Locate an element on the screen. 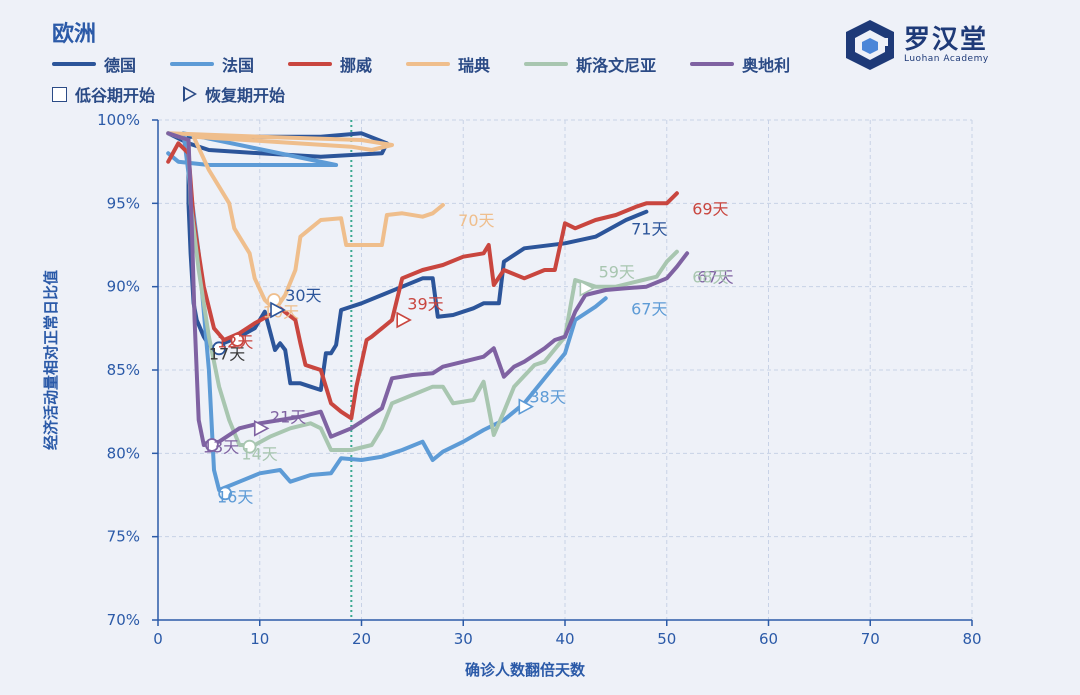  legend-label: 瑞典 is located at coordinates (474, 65).